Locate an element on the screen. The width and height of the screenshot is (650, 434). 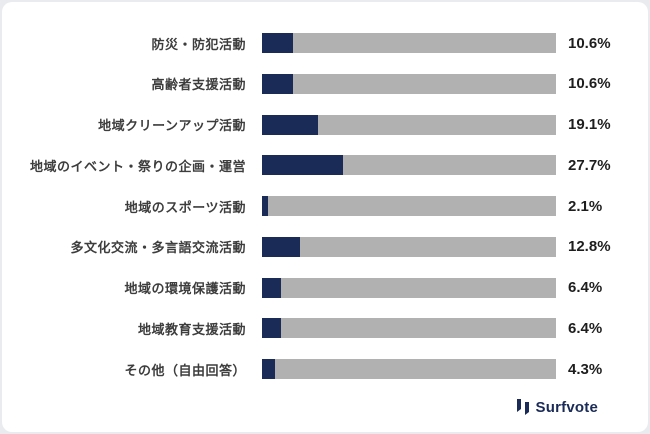
footer: Surfvote is located at coordinates (320, 407).